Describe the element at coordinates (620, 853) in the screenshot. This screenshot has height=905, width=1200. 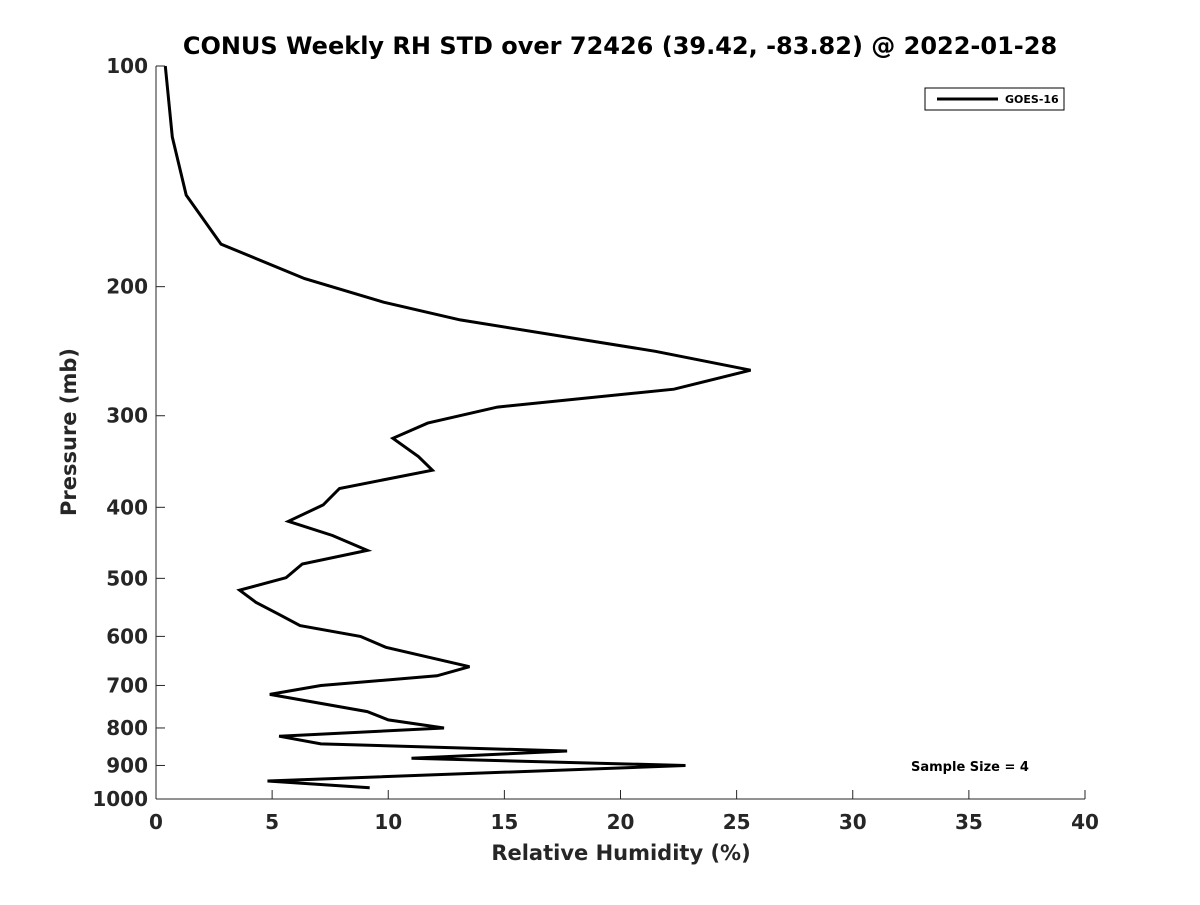
I see `x-axis-label: Relative Humidity (%)` at that location.